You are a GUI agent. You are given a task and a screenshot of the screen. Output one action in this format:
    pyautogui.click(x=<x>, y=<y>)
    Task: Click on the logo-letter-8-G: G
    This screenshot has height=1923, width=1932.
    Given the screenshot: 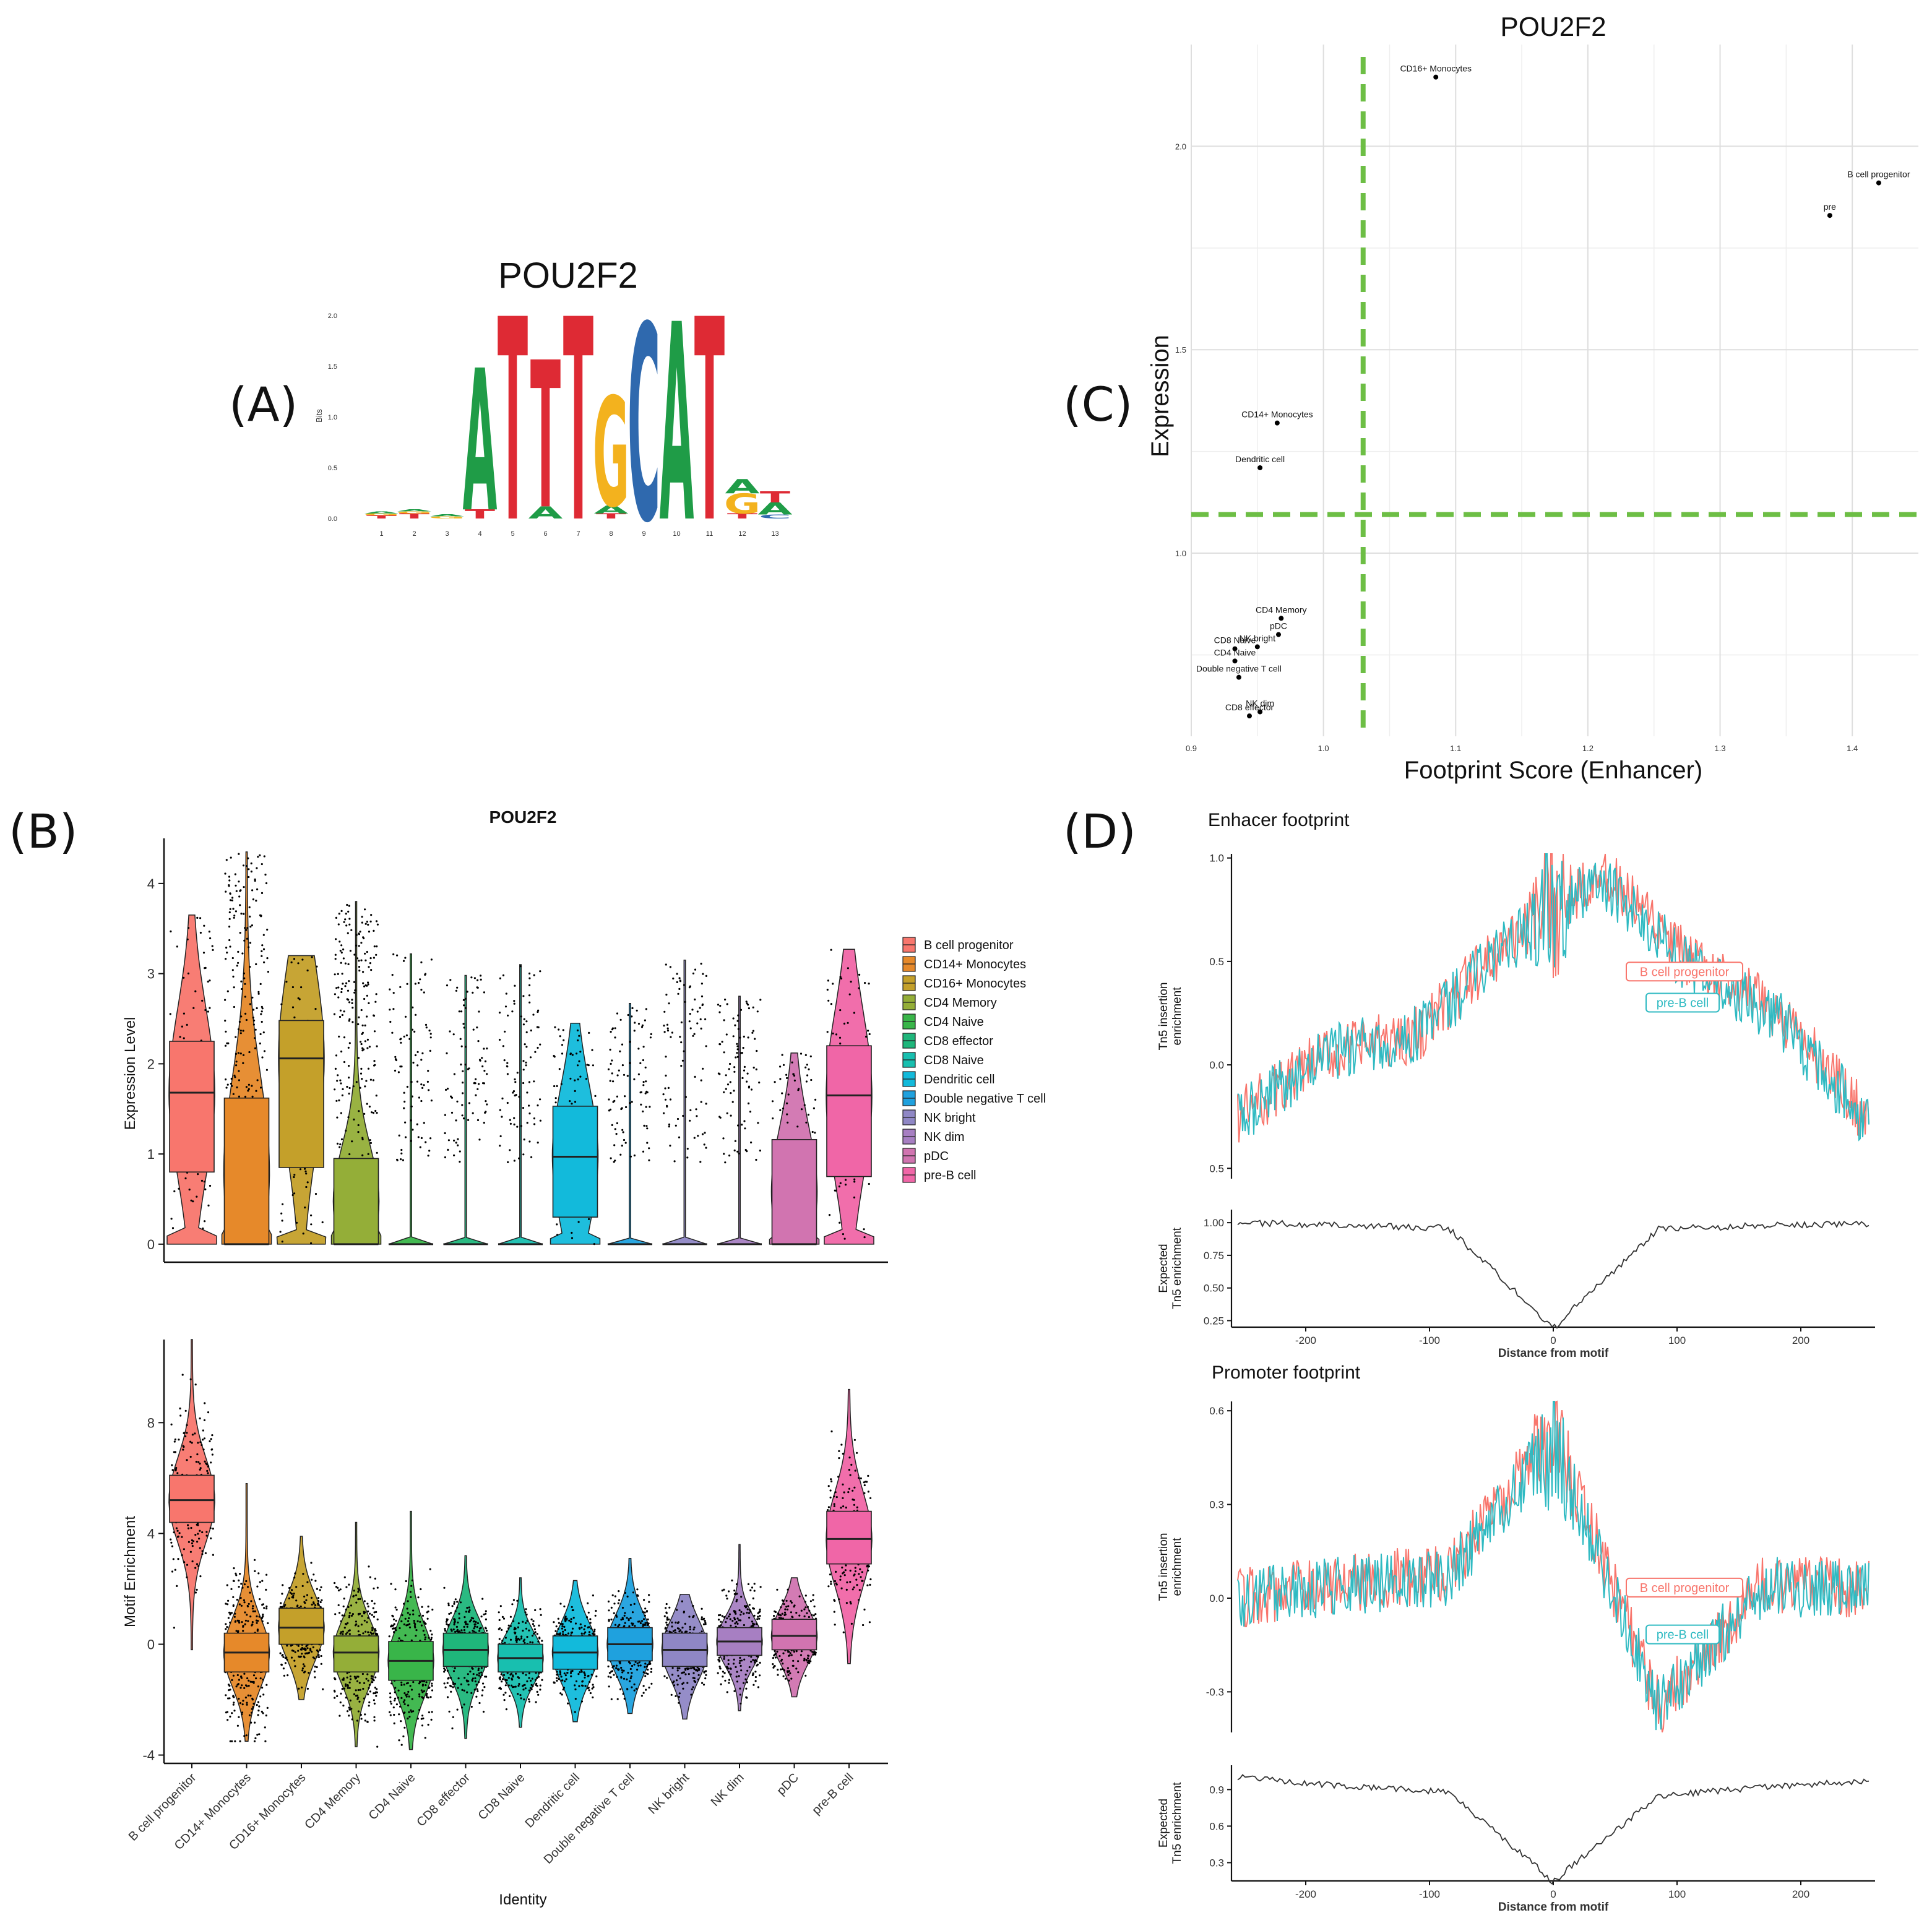 What is the action you would take?
    pyautogui.click(x=611, y=454)
    